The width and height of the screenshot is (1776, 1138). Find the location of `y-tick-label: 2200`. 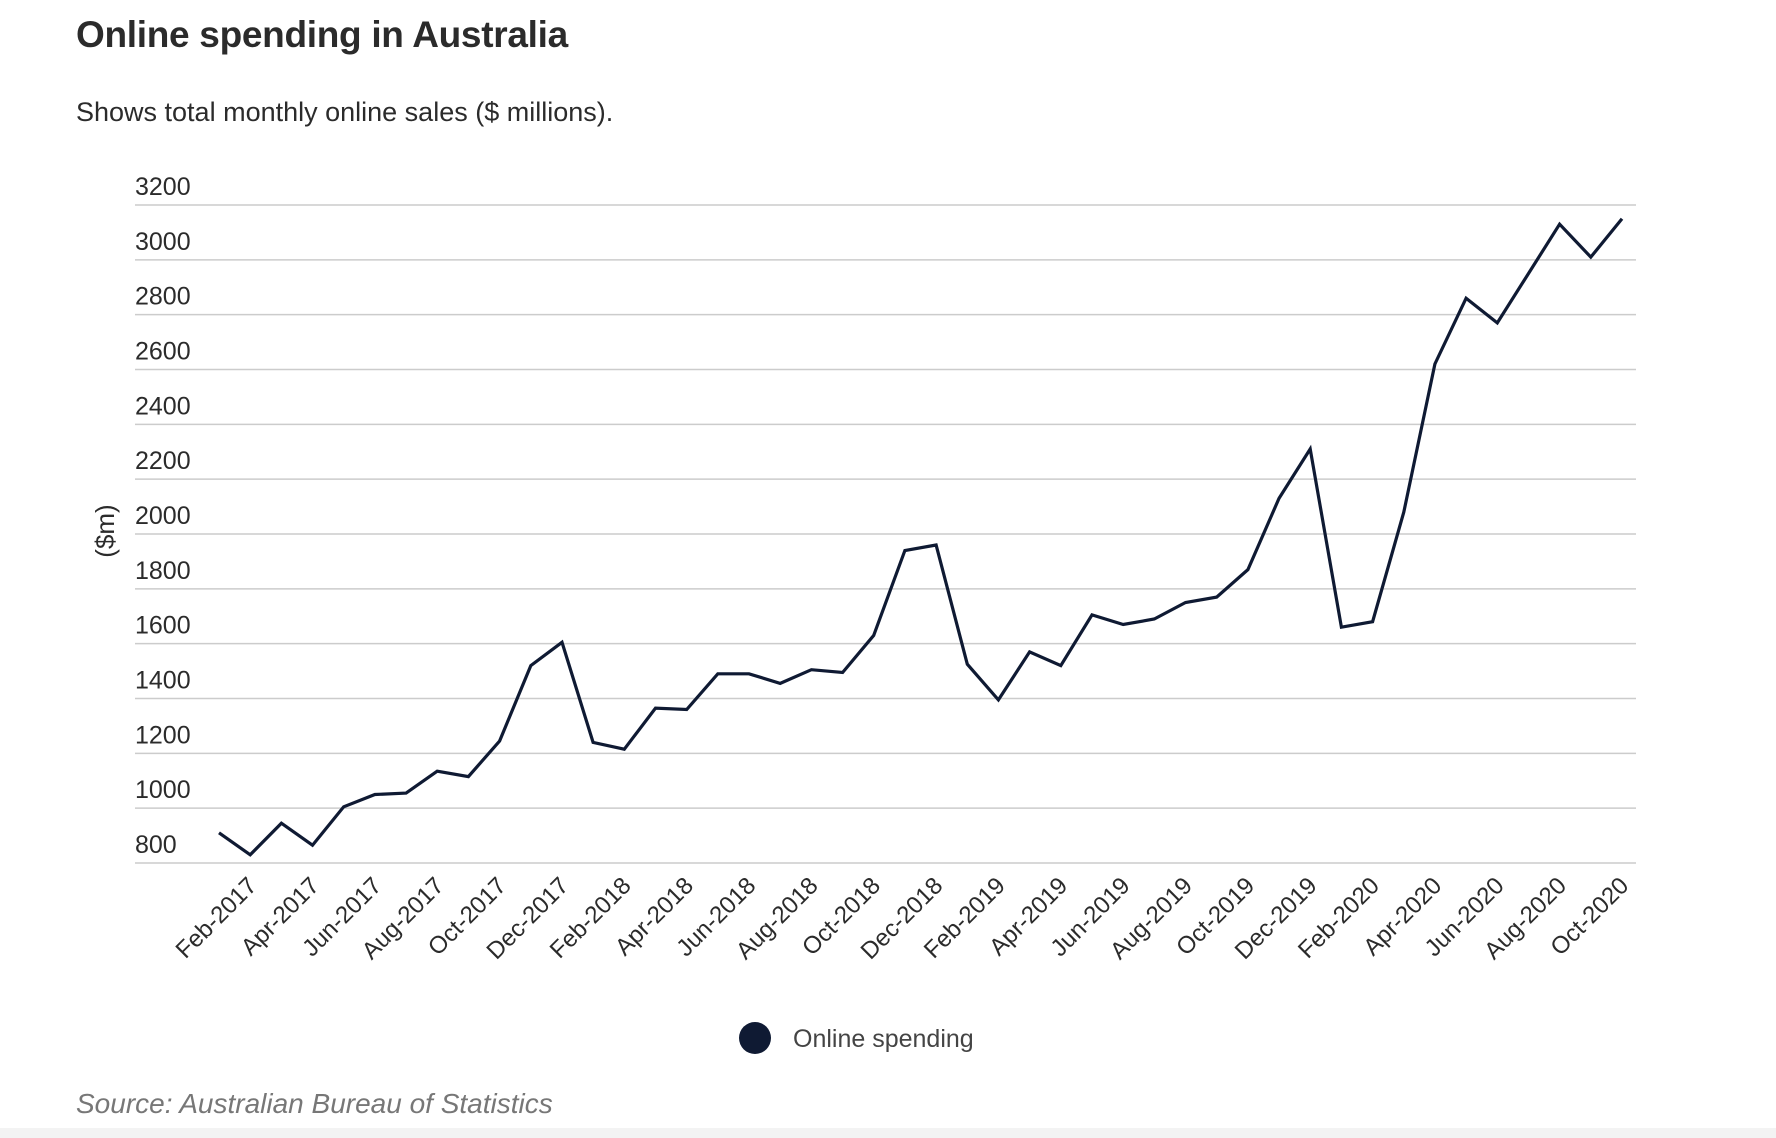

y-tick-label: 2200 is located at coordinates (163, 461).